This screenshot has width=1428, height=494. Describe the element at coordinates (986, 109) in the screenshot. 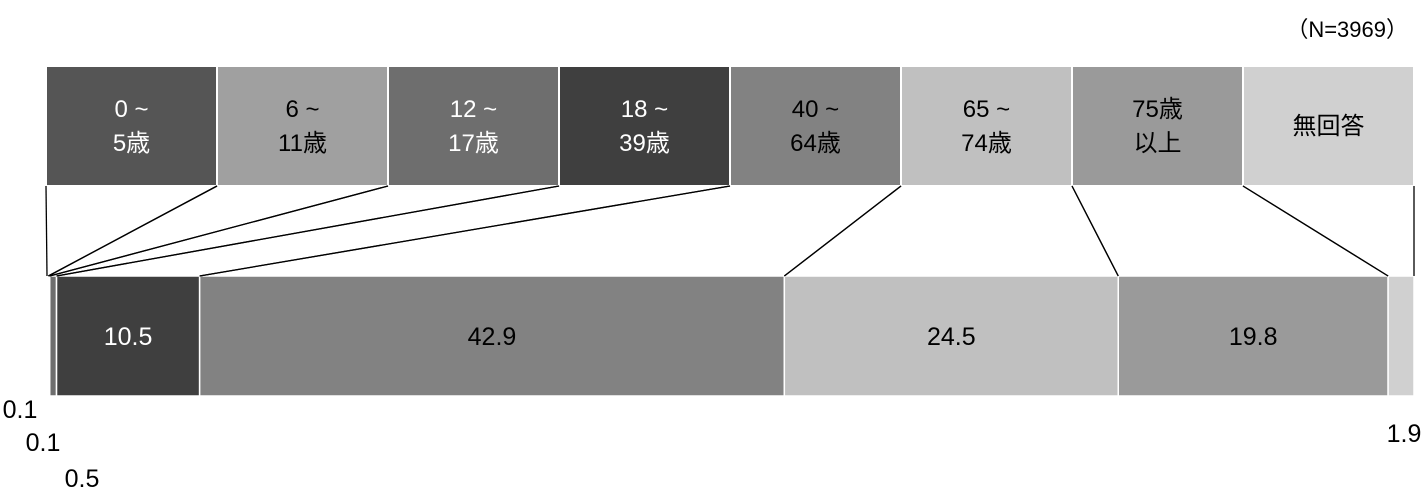

I see `legend-label: 65 ~` at that location.